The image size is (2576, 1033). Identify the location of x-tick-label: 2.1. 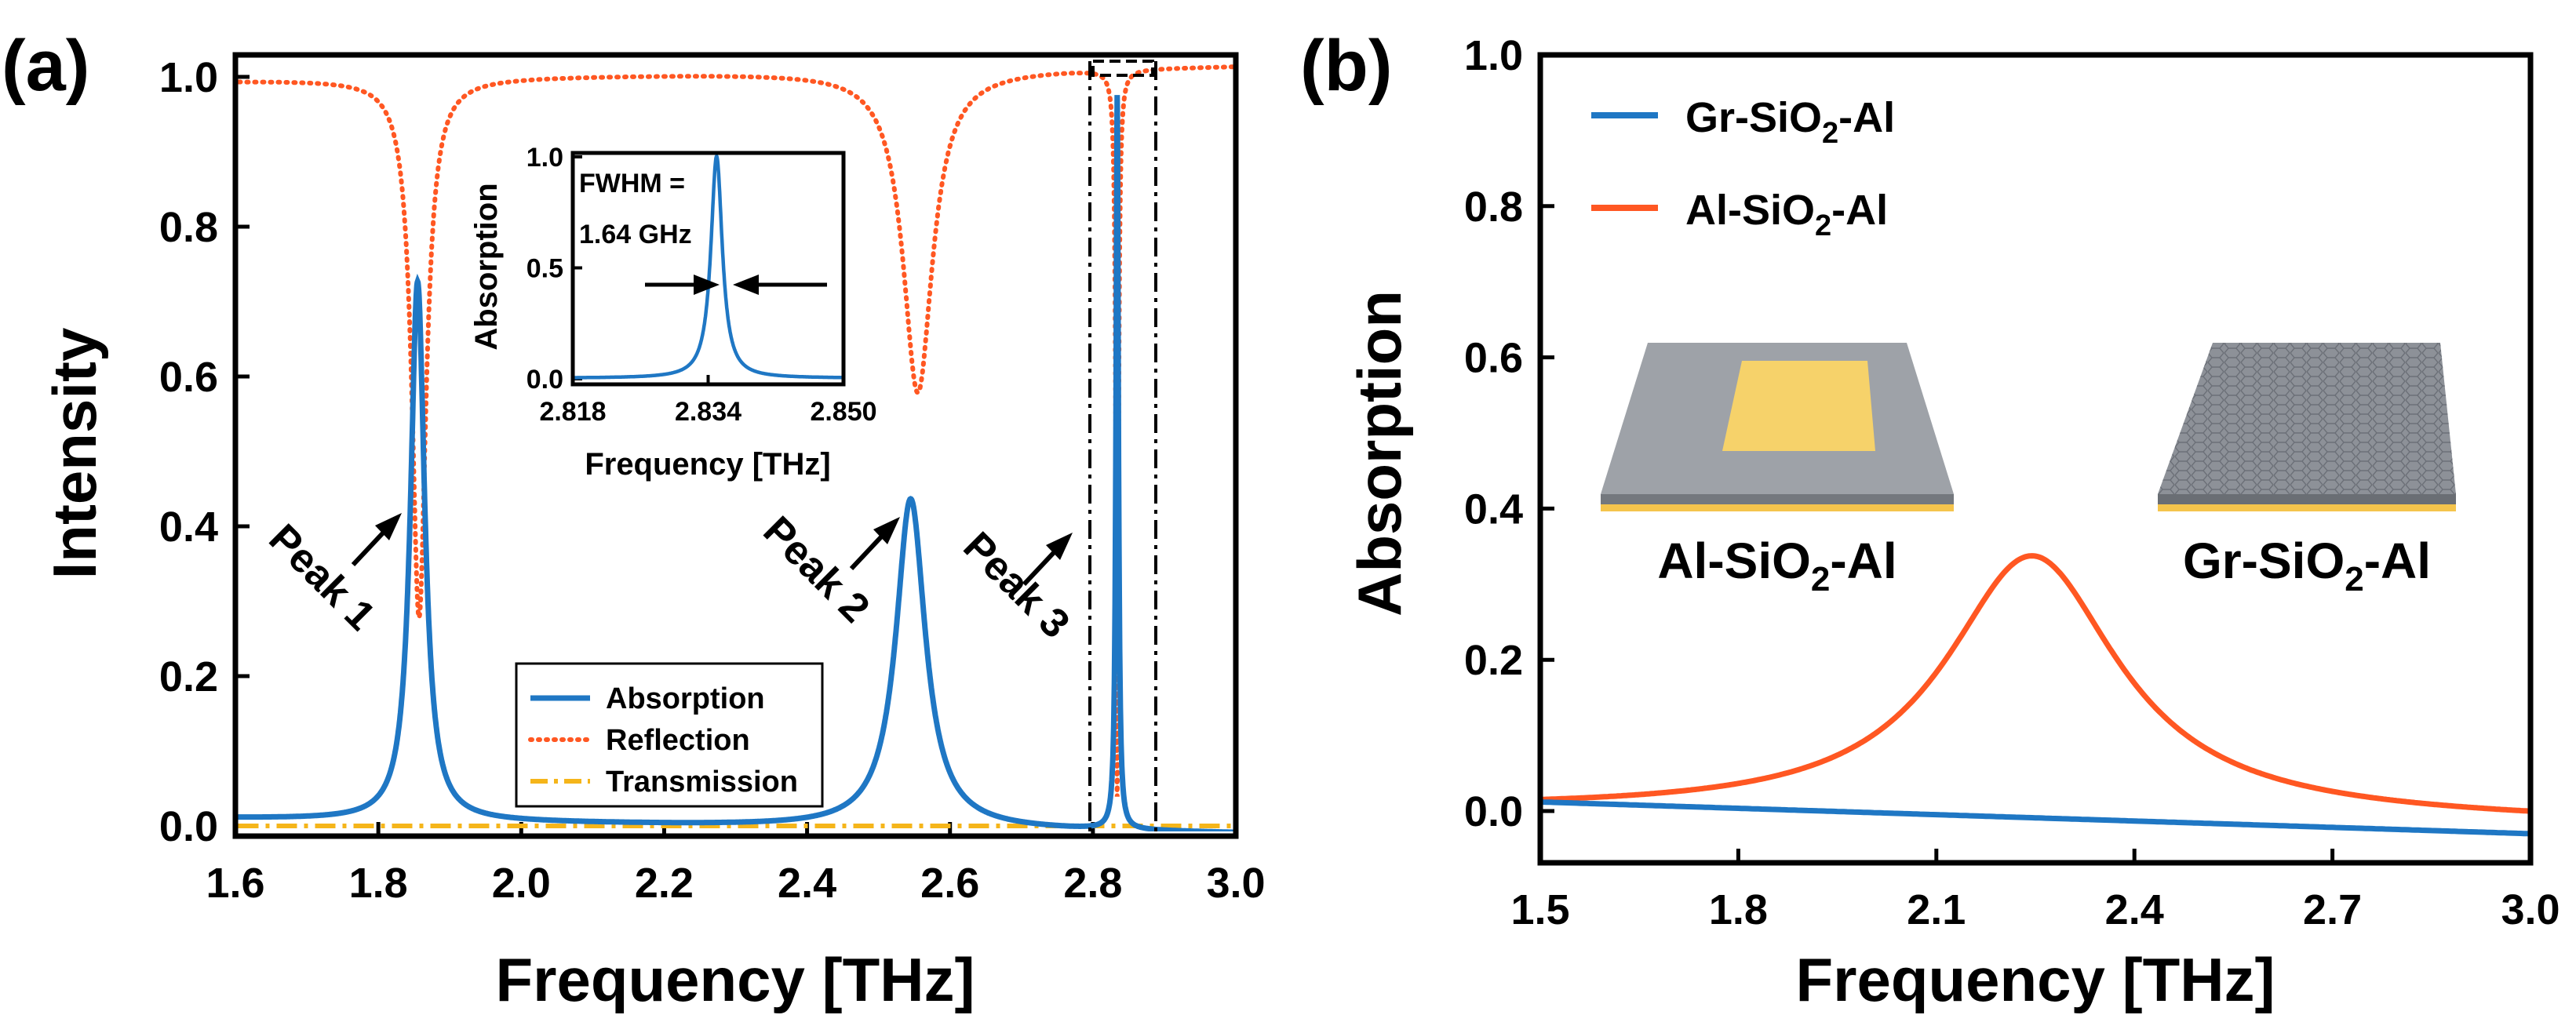
(1936, 909).